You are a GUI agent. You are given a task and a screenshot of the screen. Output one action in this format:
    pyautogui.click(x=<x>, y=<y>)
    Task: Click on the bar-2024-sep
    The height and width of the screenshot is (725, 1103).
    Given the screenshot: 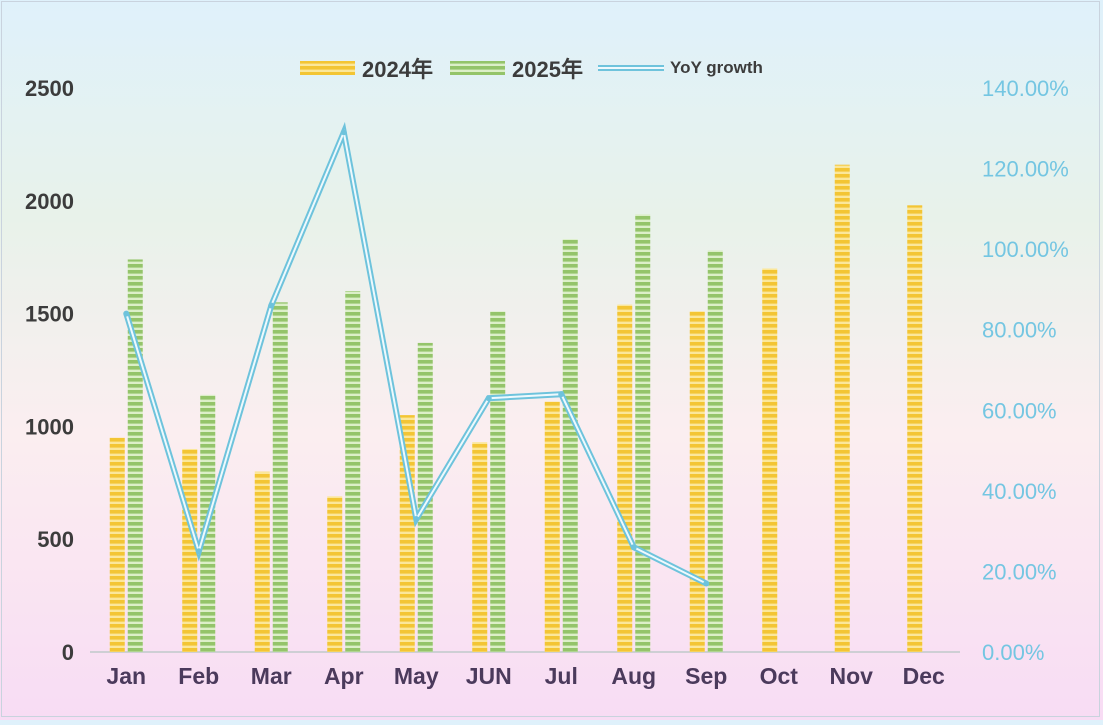 What is the action you would take?
    pyautogui.click(x=697, y=481)
    